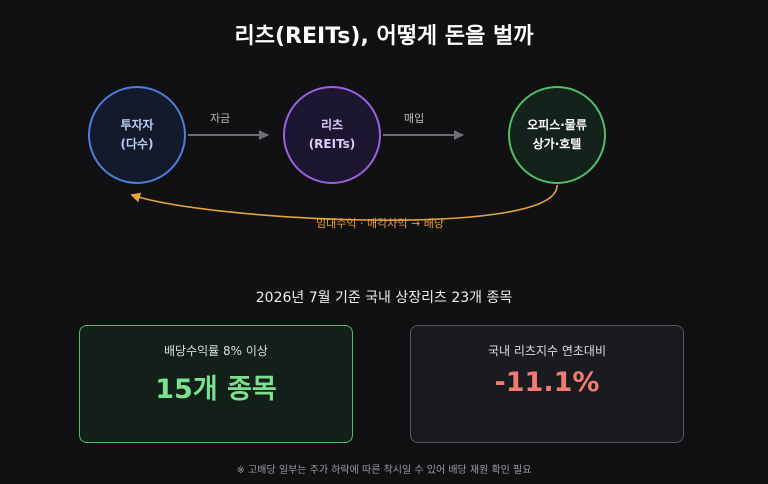 This screenshot has height=484, width=768. I want to click on card-high-dividend-value: 15개 종목, so click(216, 389).